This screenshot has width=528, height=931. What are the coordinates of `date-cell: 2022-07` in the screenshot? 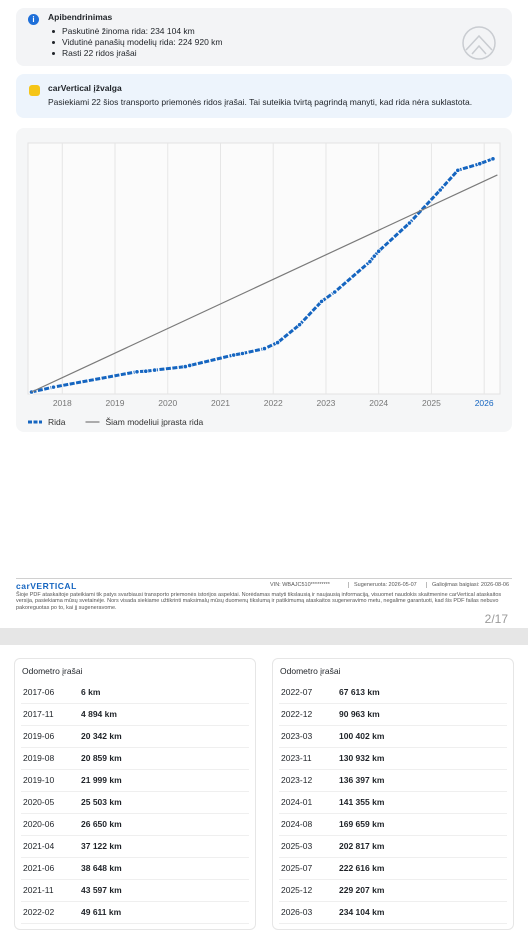 It's located at (297, 692).